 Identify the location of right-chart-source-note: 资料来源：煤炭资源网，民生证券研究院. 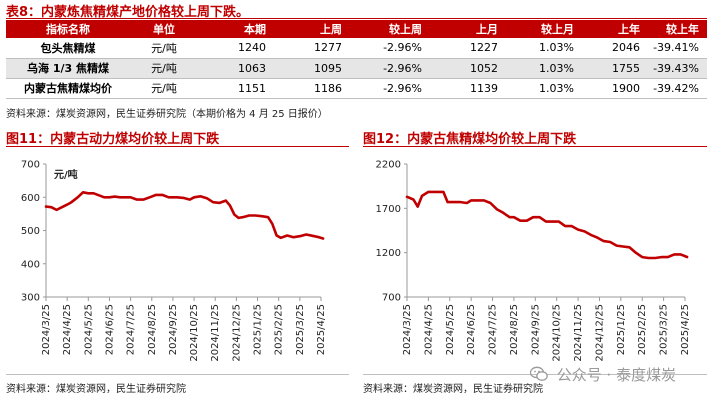
(453, 389).